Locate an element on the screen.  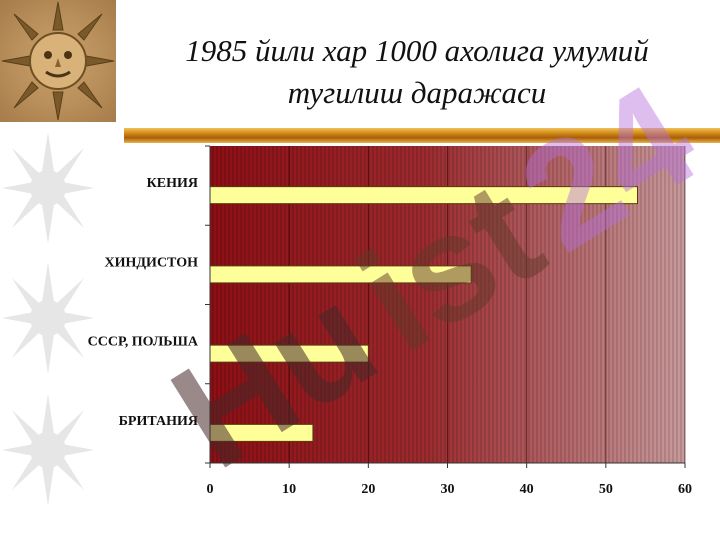
tick-labels: 0 10 20 30 40 50 60 is located at coordinates (450, 489).